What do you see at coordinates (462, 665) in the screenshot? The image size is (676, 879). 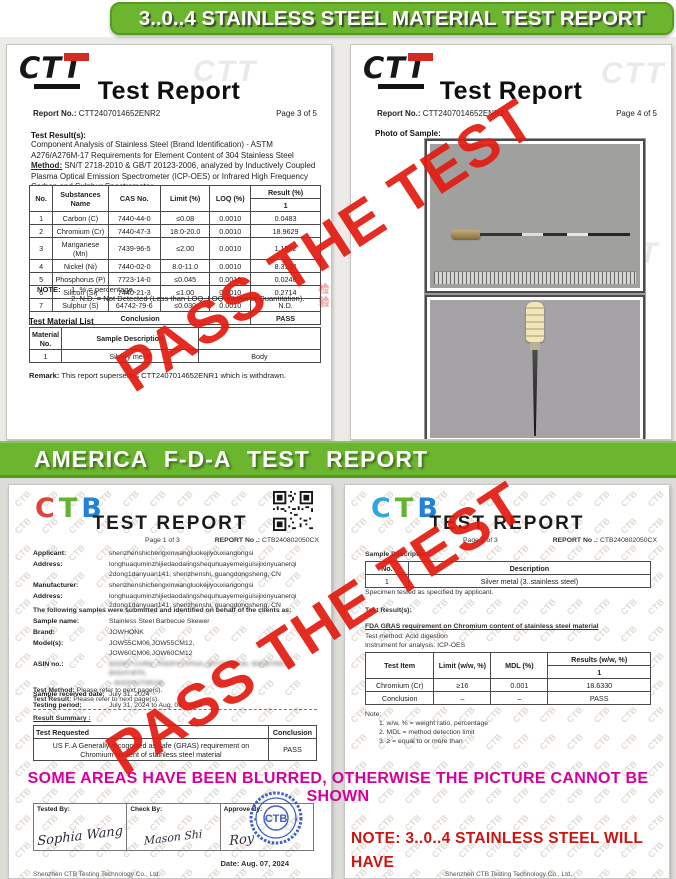 I see `col-header: Limit (w/w, %)` at bounding box center [462, 665].